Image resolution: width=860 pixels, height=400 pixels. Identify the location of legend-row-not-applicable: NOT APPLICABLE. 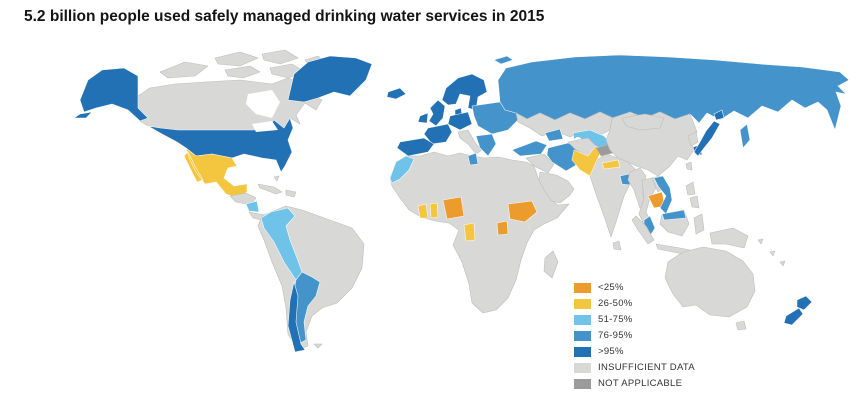
(634, 384).